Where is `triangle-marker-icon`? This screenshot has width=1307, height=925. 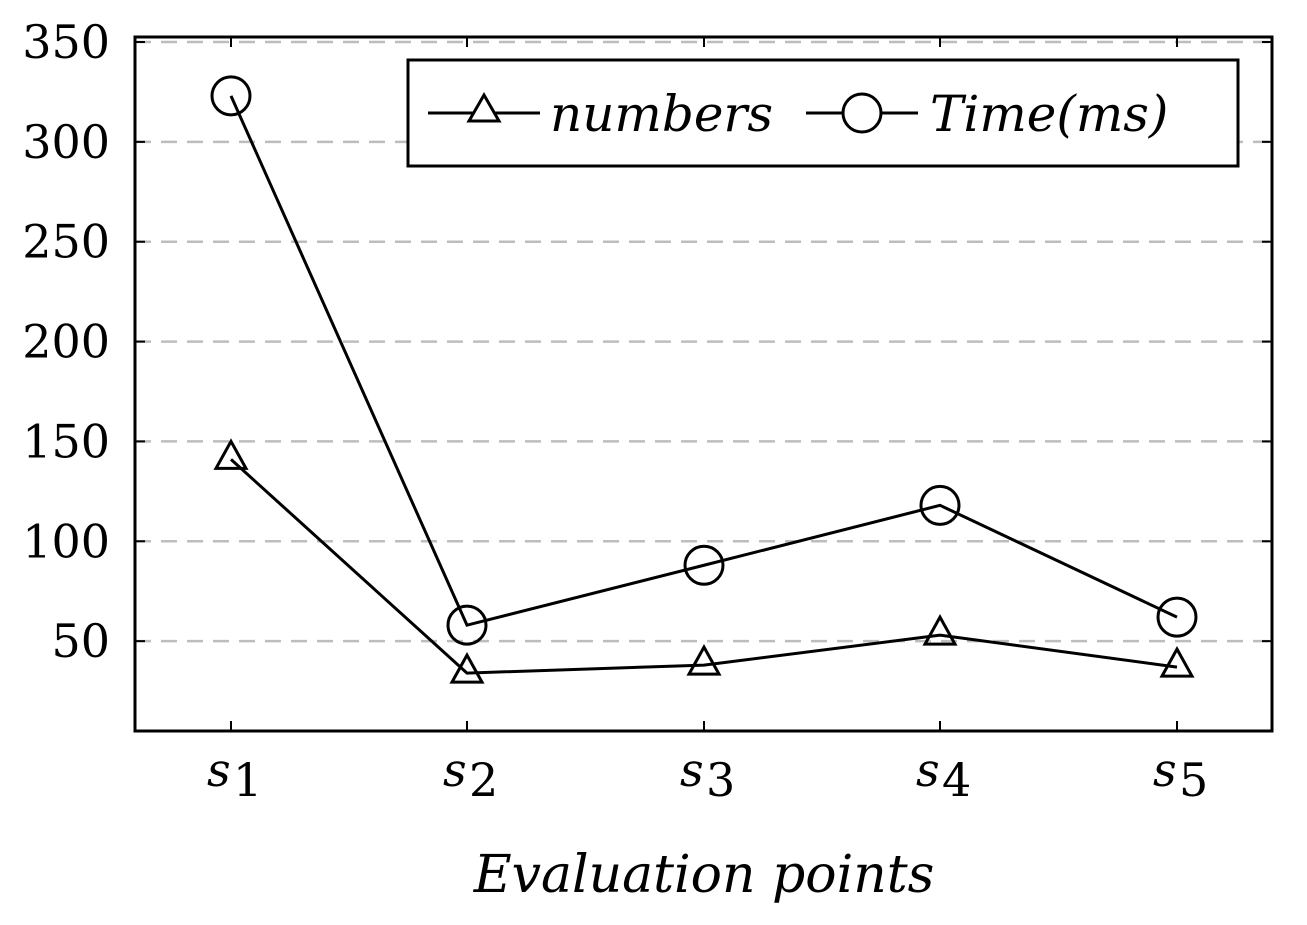
triangle-marker-icon is located at coordinates (484, 107).